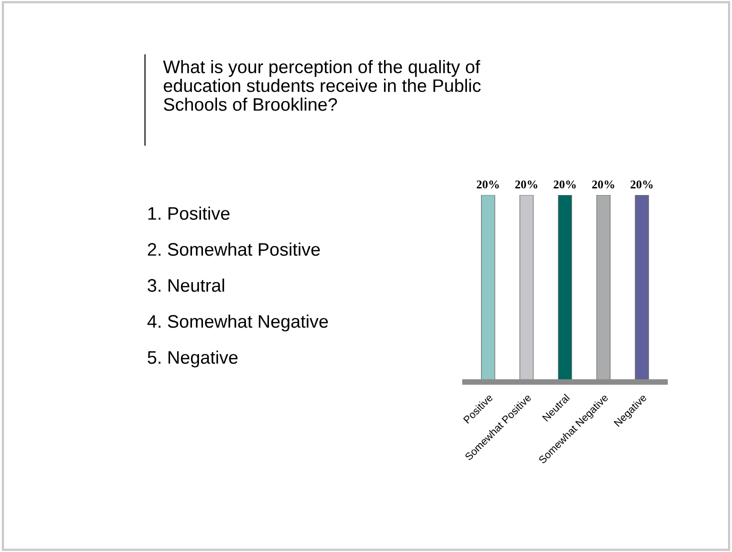  What do you see at coordinates (189, 213) in the screenshot?
I see `text: 1. Positive` at bounding box center [189, 213].